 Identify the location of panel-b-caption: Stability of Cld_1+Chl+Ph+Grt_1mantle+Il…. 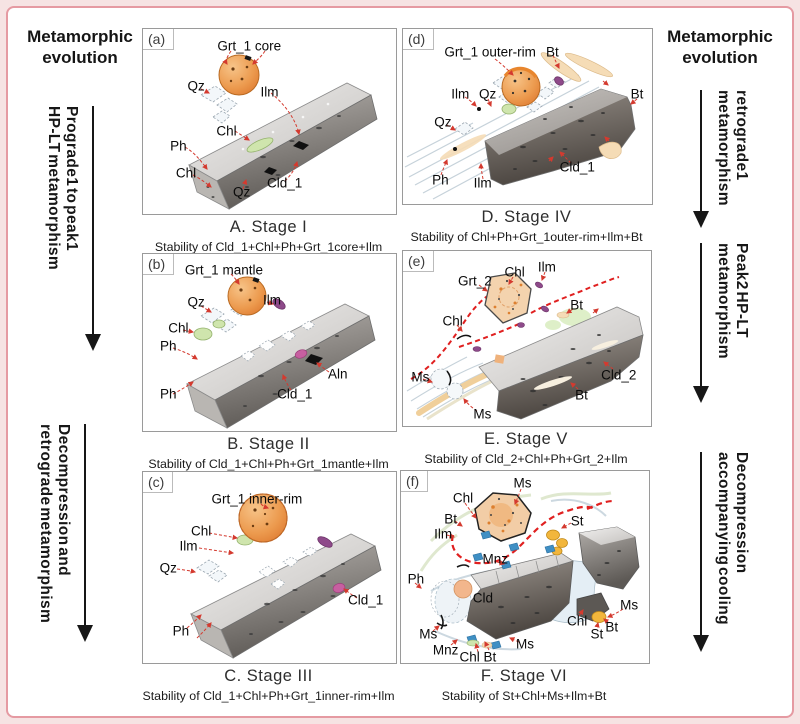
(268, 464).